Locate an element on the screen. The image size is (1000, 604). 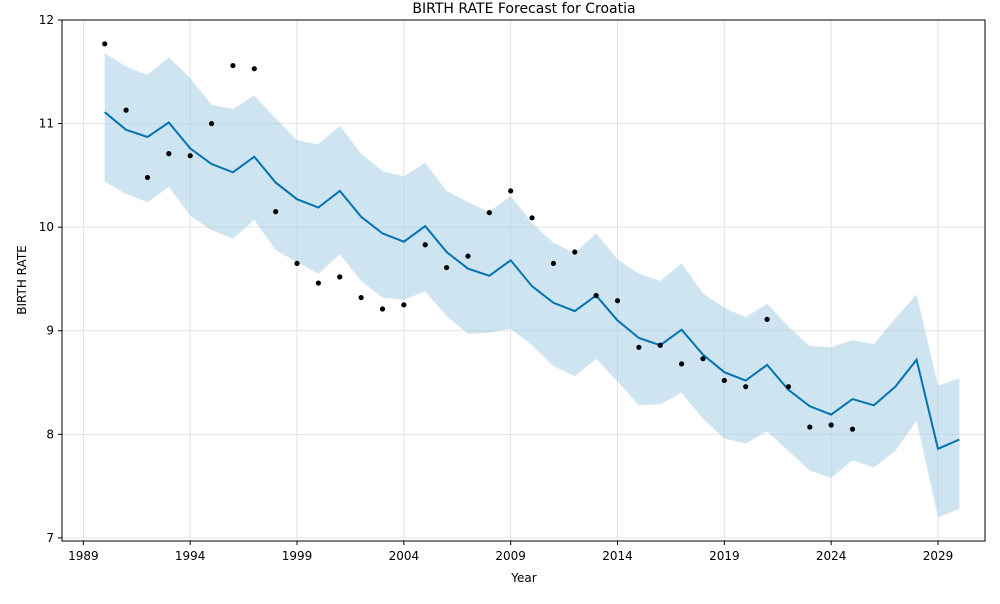
y-tick-label: 9 is located at coordinates (50, 331).